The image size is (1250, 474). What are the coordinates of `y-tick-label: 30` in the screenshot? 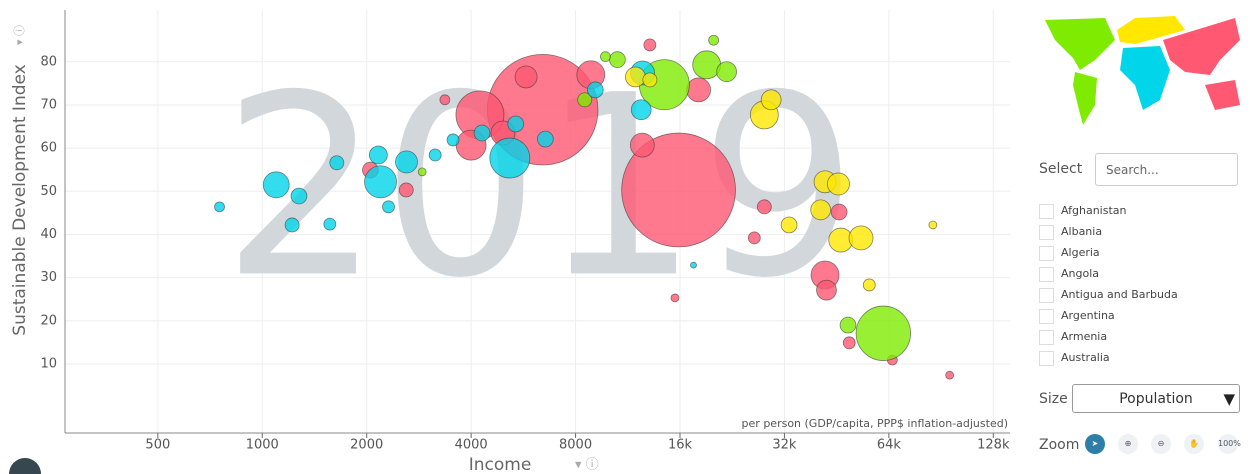 It's located at (48, 277).